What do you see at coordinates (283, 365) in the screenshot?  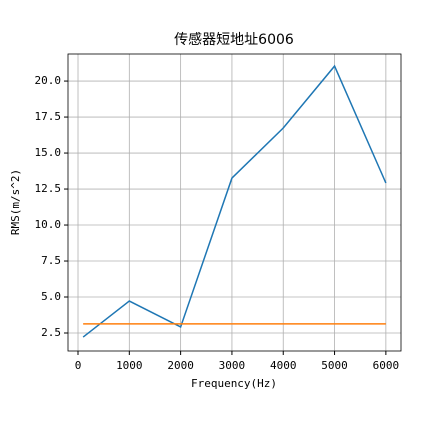 I see `x-tick-label: 4000` at bounding box center [283, 365].